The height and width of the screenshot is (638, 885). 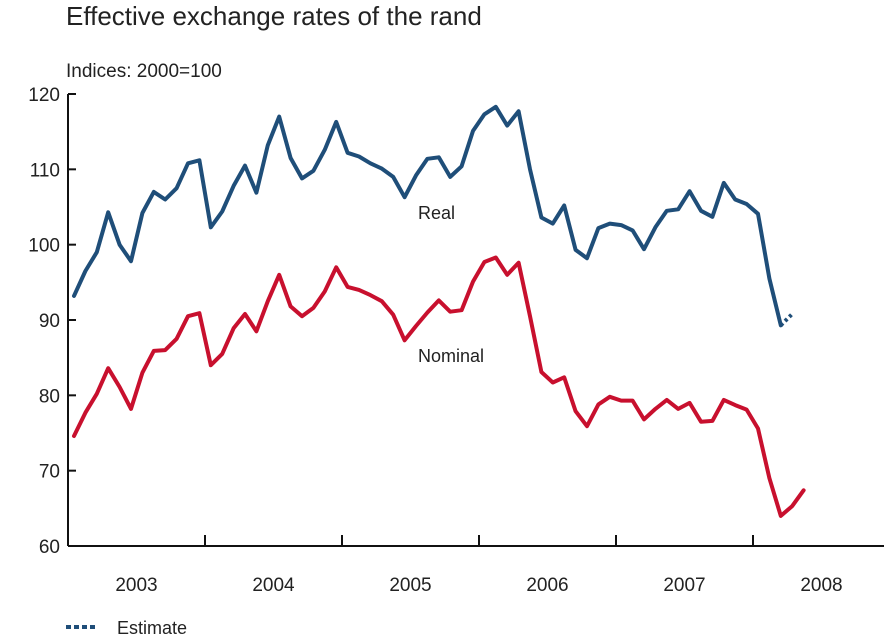 What do you see at coordinates (436, 213) in the screenshot?
I see `series-label-real: Real` at bounding box center [436, 213].